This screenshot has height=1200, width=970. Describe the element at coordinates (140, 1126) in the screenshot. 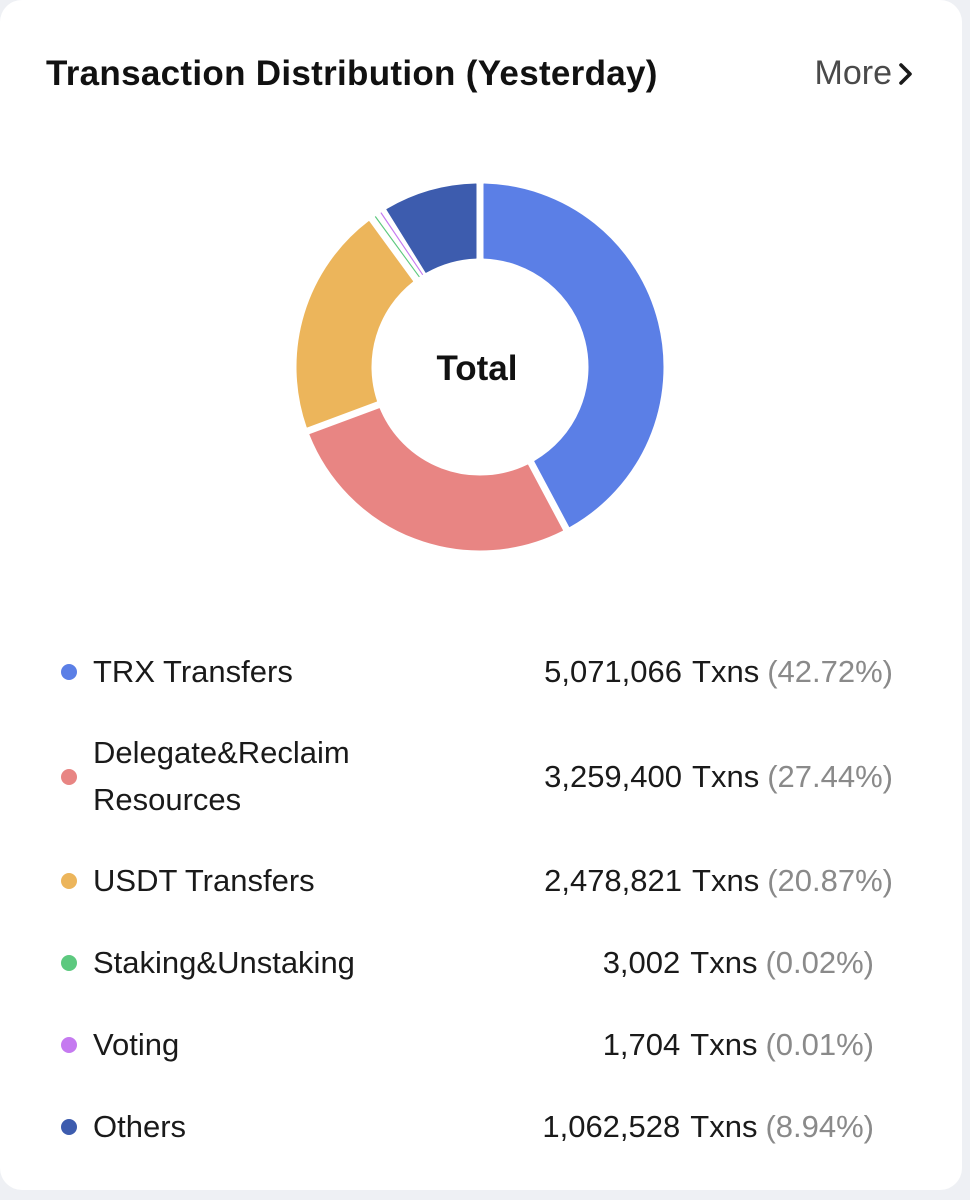

I see `legend-label: Others` at that location.